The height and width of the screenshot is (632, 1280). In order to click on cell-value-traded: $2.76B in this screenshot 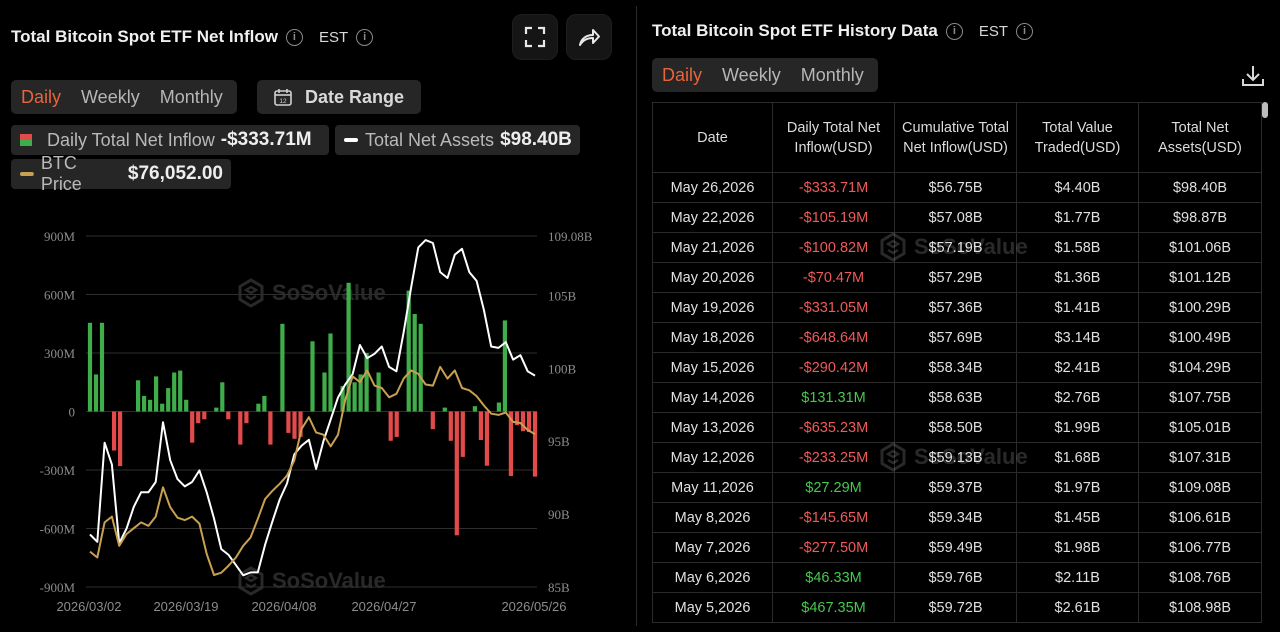, I will do `click(1077, 397)`.